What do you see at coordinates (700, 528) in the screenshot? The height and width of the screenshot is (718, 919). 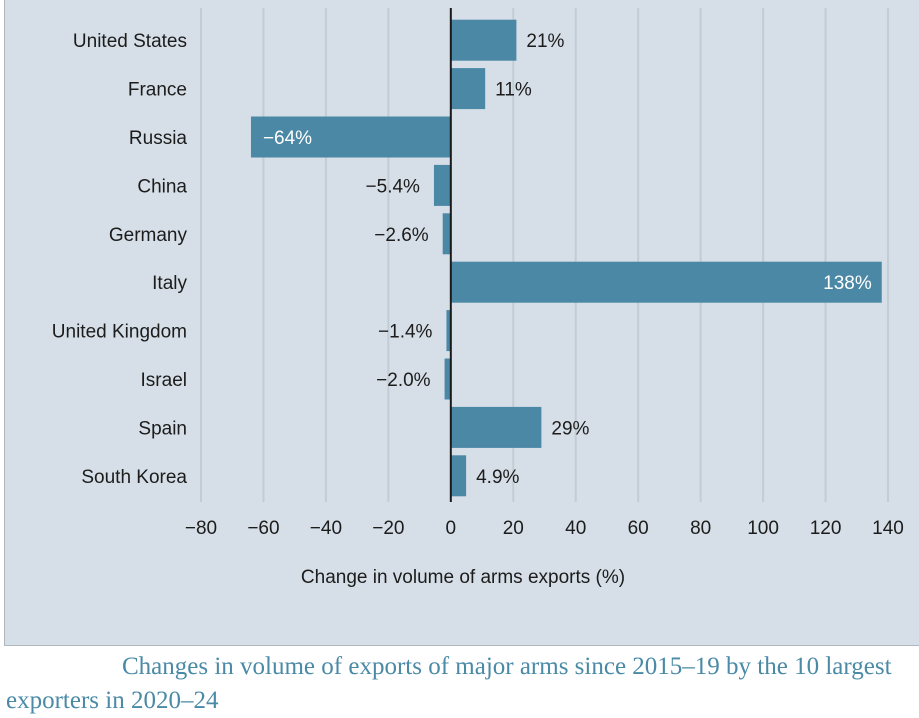 I see `x-tick-label: 80` at bounding box center [700, 528].